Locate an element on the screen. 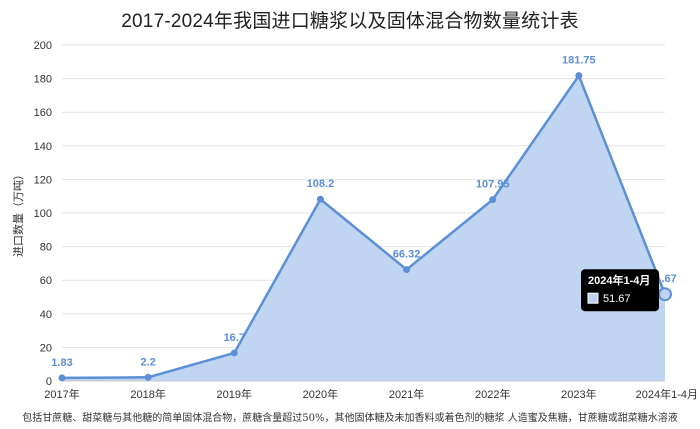 The image size is (700, 429). x-tick-label: 2018年 is located at coordinates (147, 394).